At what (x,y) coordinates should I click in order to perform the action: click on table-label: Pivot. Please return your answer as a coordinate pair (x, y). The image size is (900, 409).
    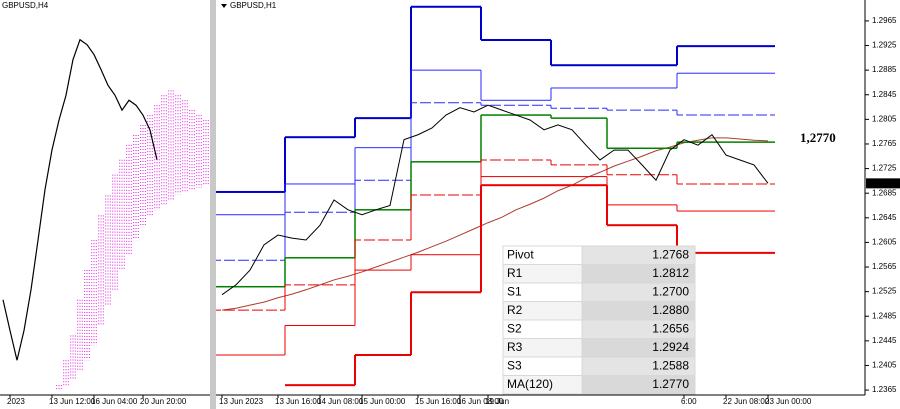
    Looking at the image, I should click on (520, 254).